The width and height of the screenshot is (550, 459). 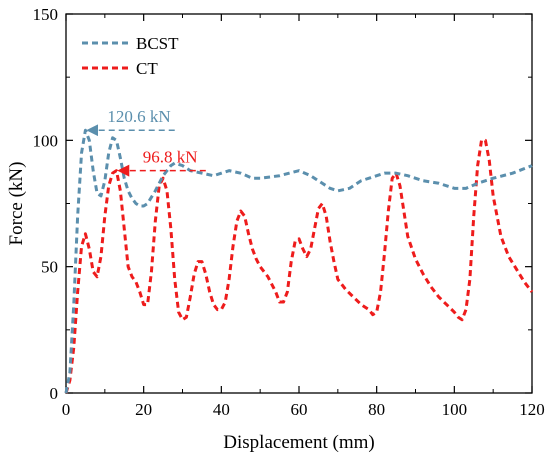 I want to click on x-axis-title: Displacement (mm), so click(x=298, y=442).